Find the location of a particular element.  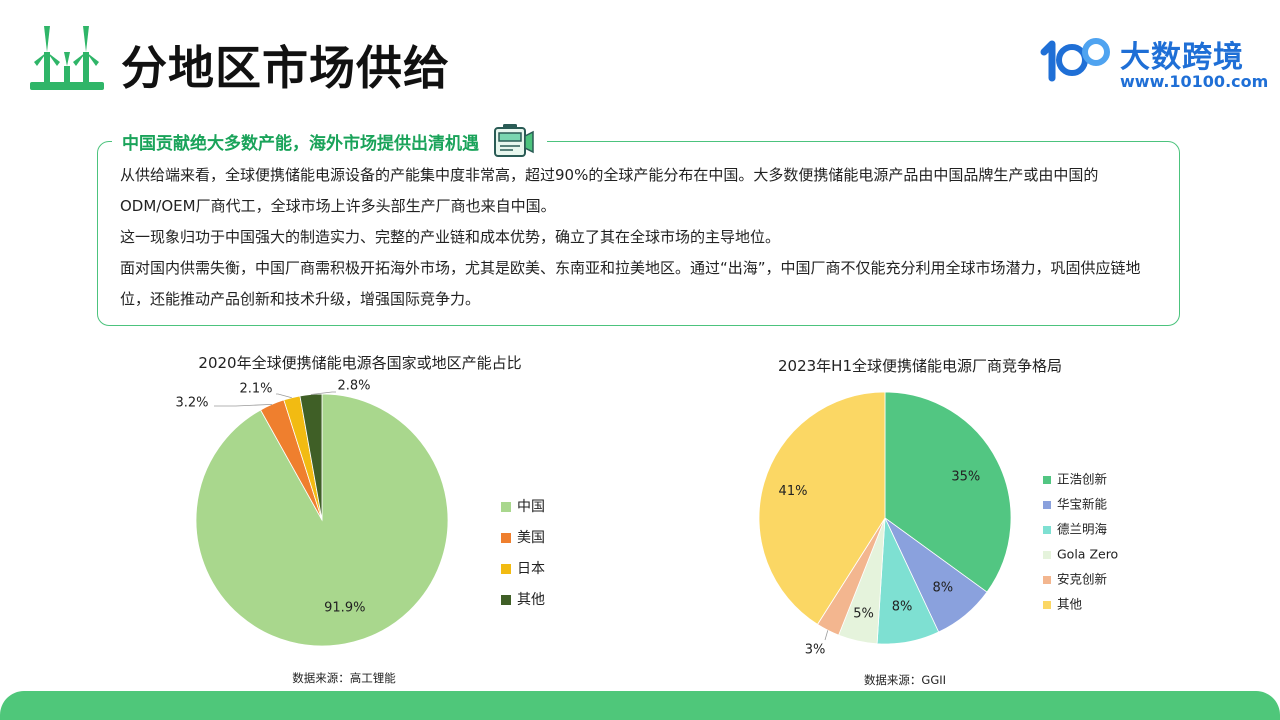

chart1-legend-label-2: 日本 is located at coordinates (531, 569).